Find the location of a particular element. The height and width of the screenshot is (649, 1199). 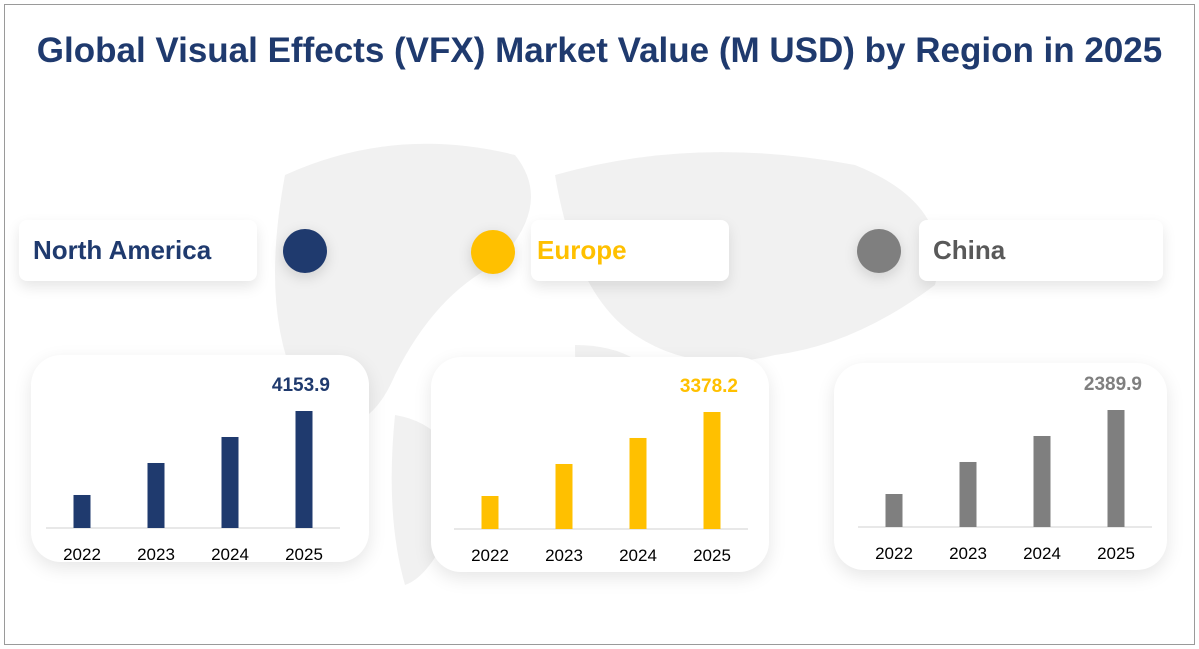

china-marker-icon is located at coordinates (879, 251).